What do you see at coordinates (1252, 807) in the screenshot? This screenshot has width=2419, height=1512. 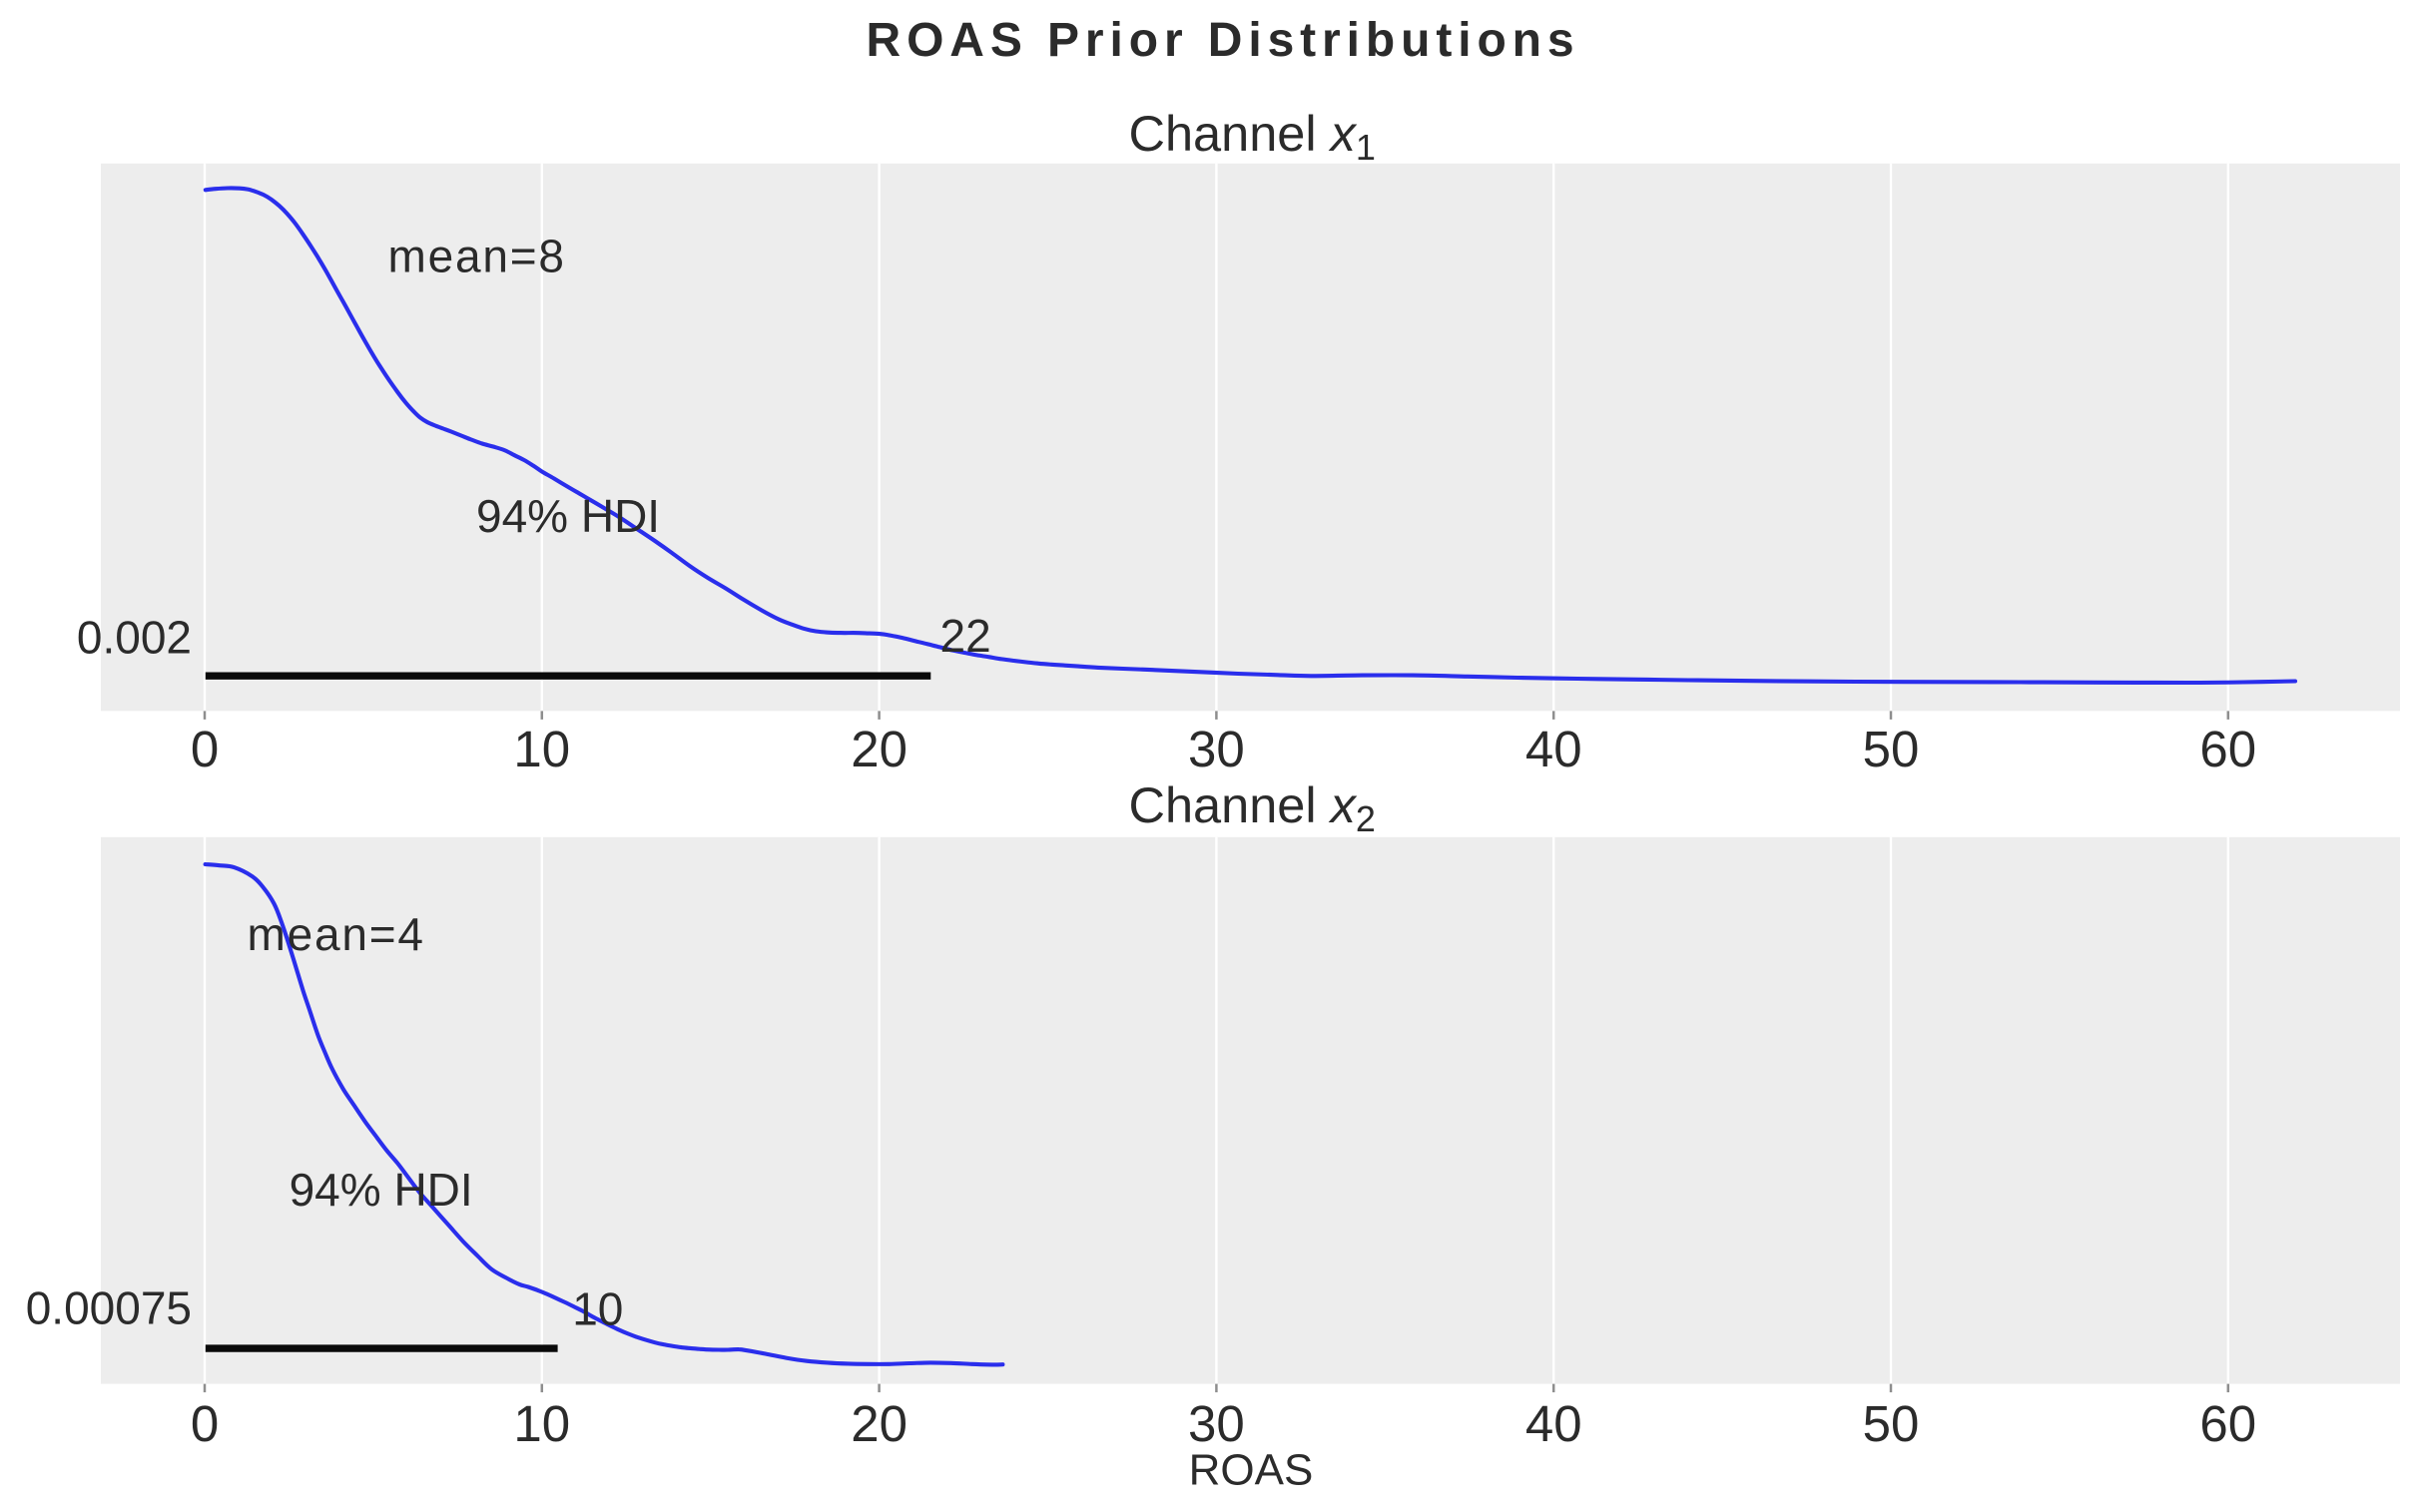 I see `svg-text: Channel x2` at bounding box center [1252, 807].